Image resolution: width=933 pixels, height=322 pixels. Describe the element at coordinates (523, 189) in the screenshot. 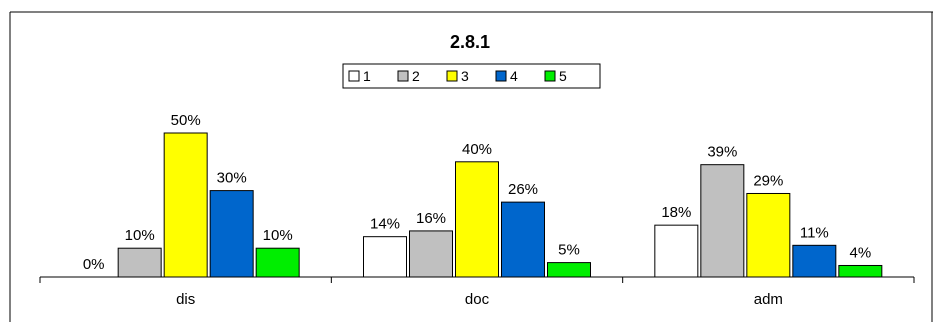

I see `data-label-doc-series-4: 26%` at that location.